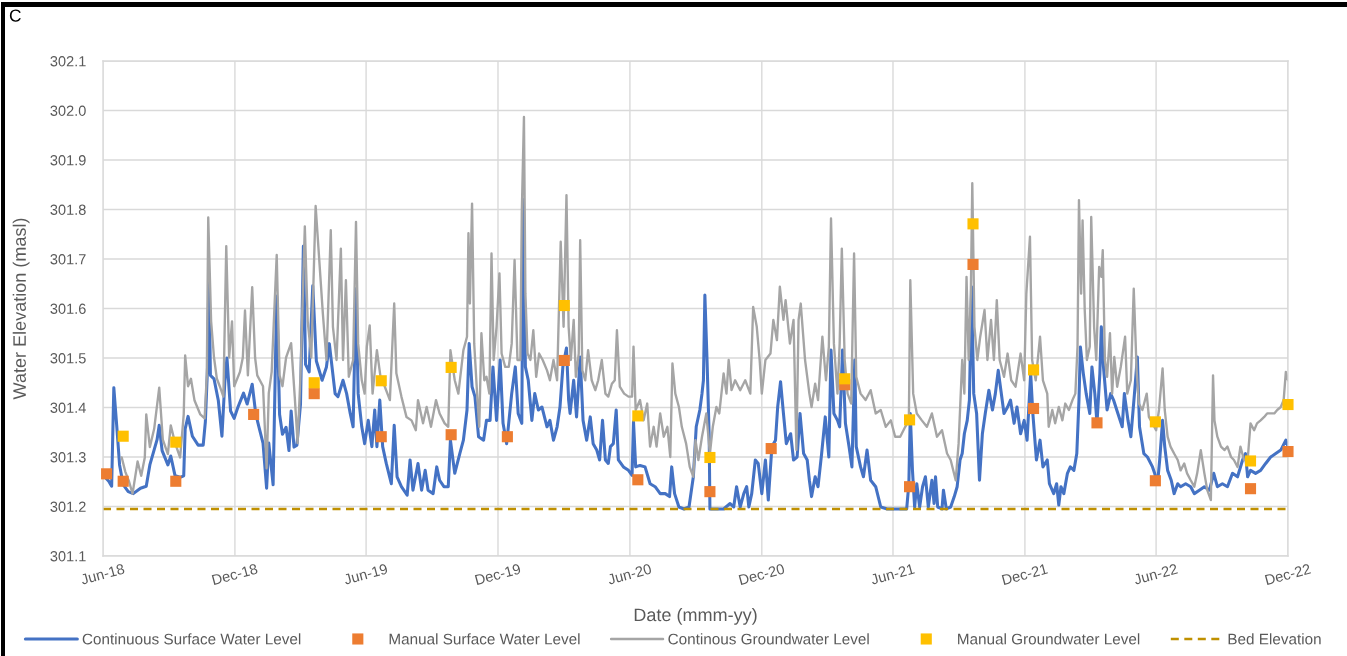 The width and height of the screenshot is (1347, 656). What do you see at coordinates (1049, 639) in the screenshot?
I see `legend-label: Manual Groundwater Level` at bounding box center [1049, 639].